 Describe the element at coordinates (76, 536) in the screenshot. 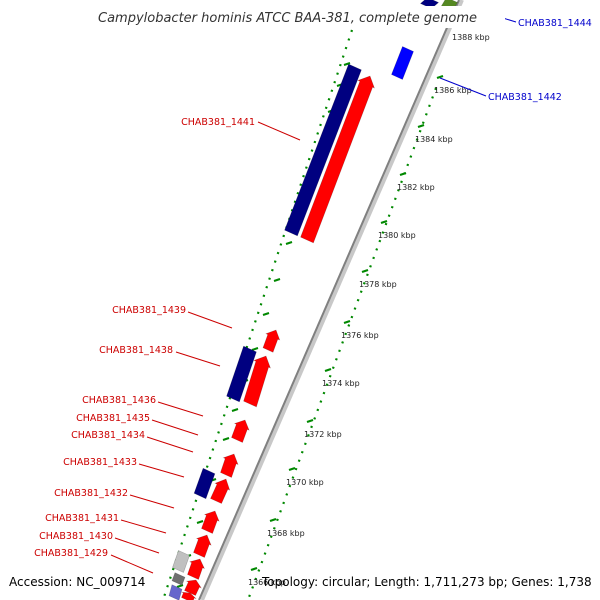

I see `gene-label: CHAB381_1430` at that location.